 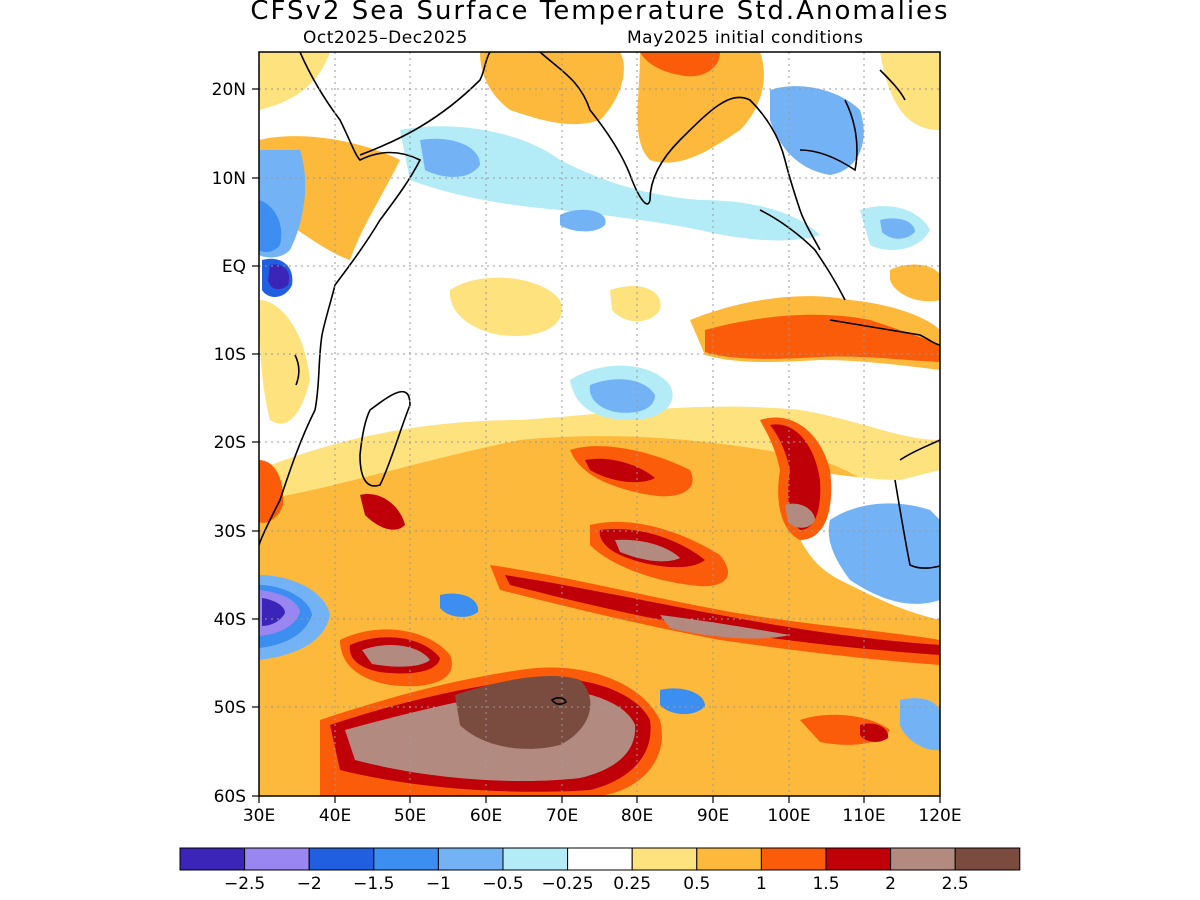 What do you see at coordinates (230, 532) in the screenshot?
I see `lat-tick-30s: 30S` at bounding box center [230, 532].